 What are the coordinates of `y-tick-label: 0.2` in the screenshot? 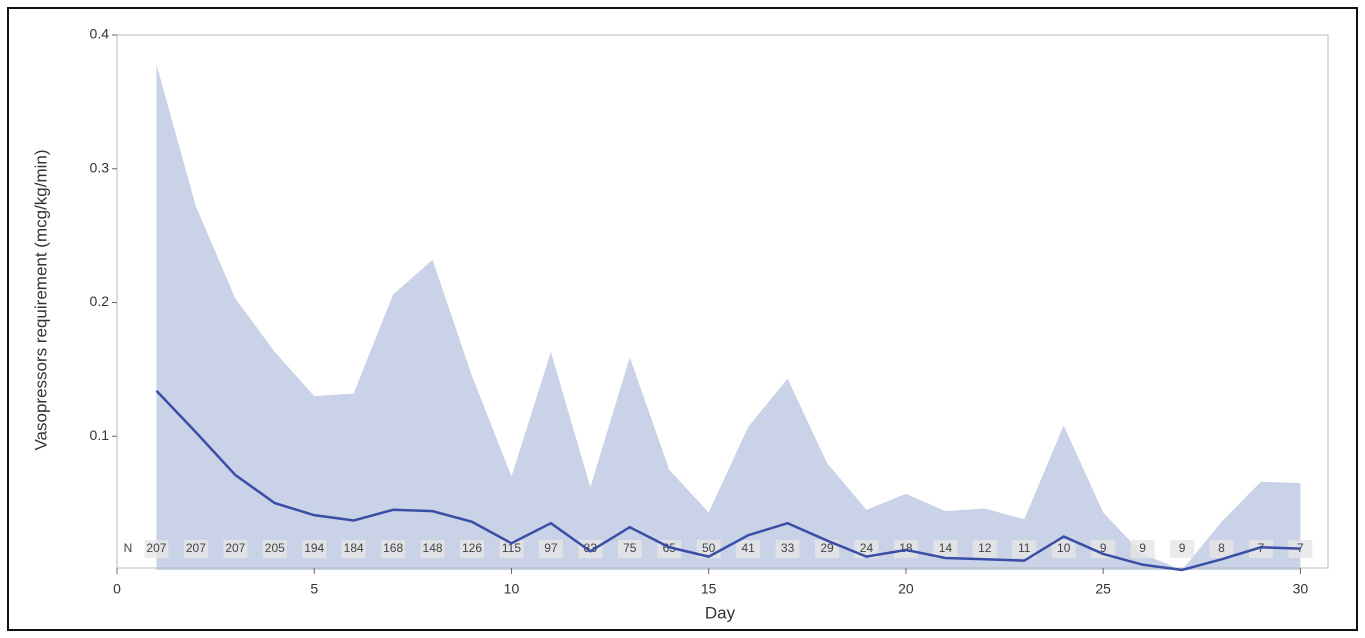 It's located at (100, 301).